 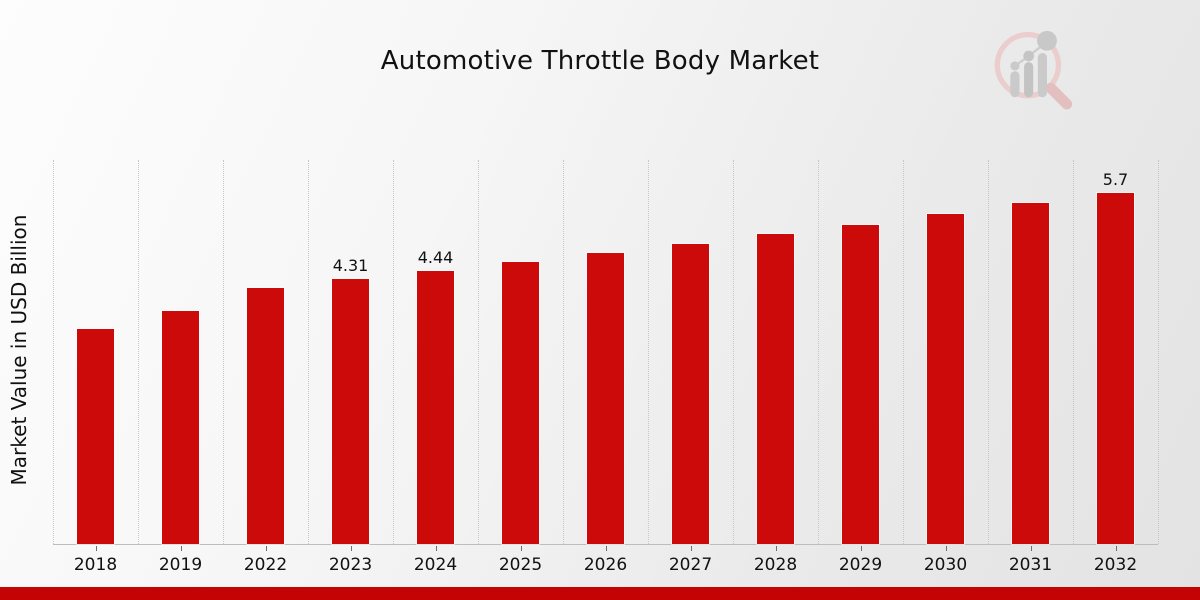 I want to click on x-axis-label-2028: 2028, so click(x=775, y=565).